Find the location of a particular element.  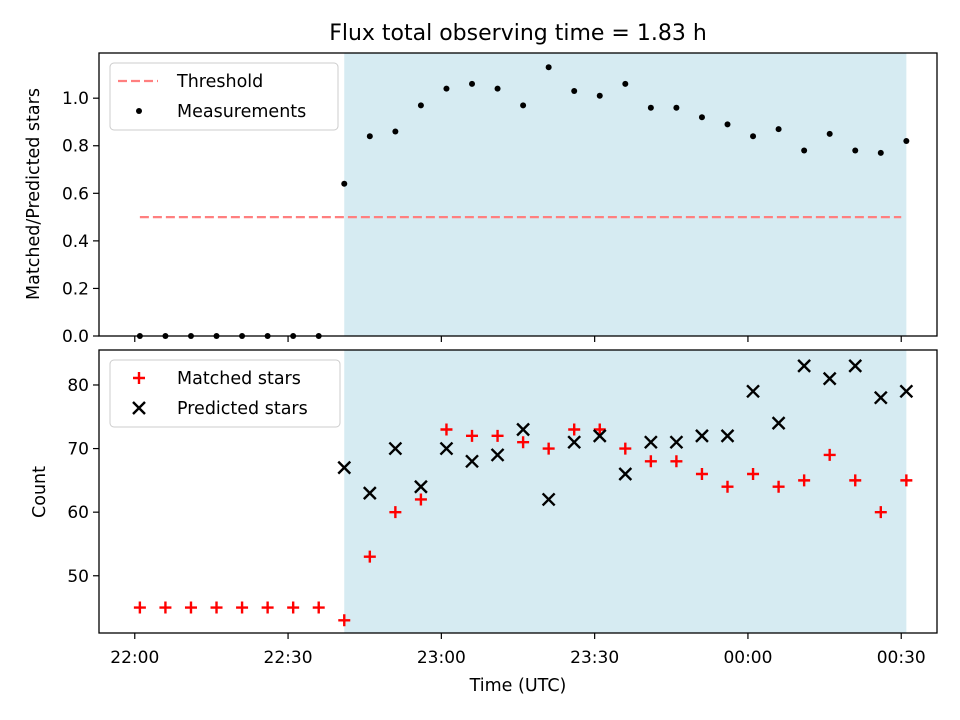

legend-label: Predicted stars is located at coordinates (242, 409).